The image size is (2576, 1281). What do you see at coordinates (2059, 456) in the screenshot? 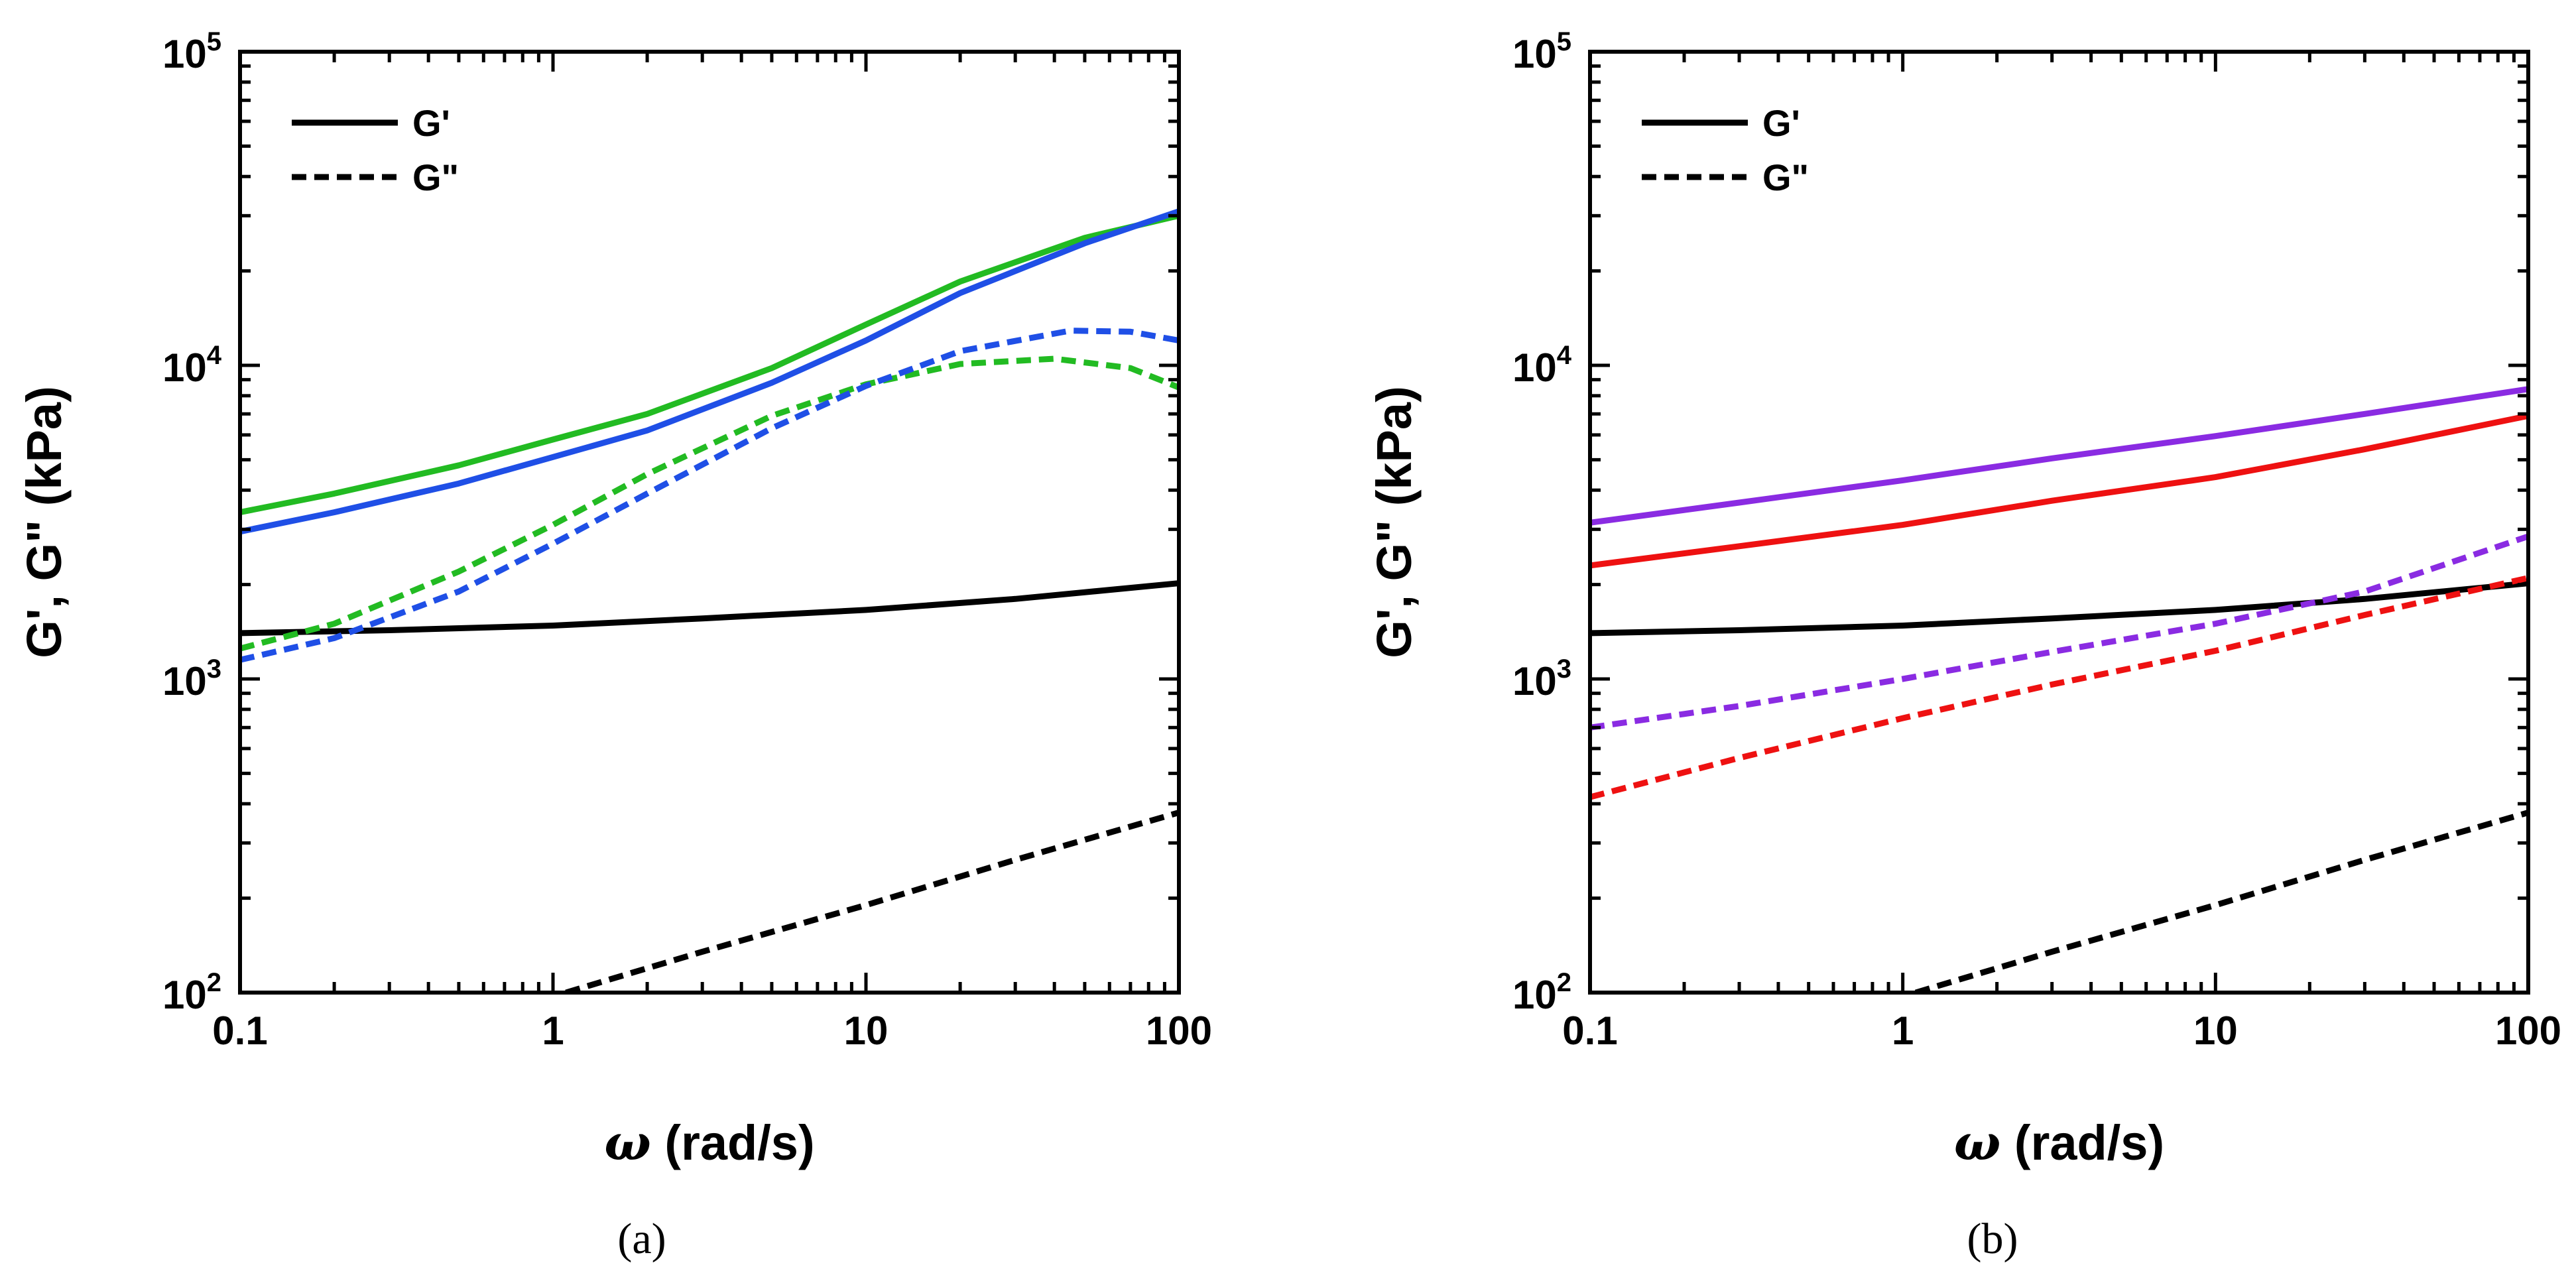
I see `series-line-purple-g` at bounding box center [2059, 456].